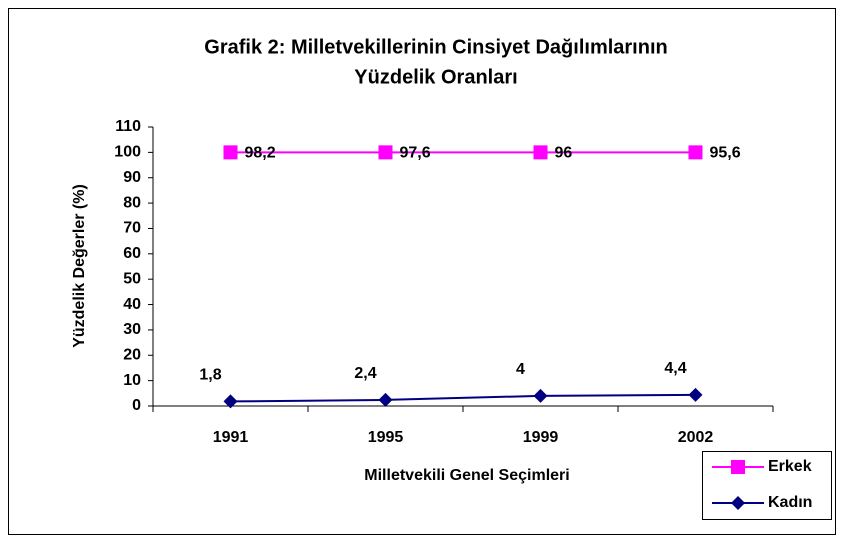 The width and height of the screenshot is (844, 542). Describe the element at coordinates (231, 437) in the screenshot. I see `x-tick-label: 1991` at that location.